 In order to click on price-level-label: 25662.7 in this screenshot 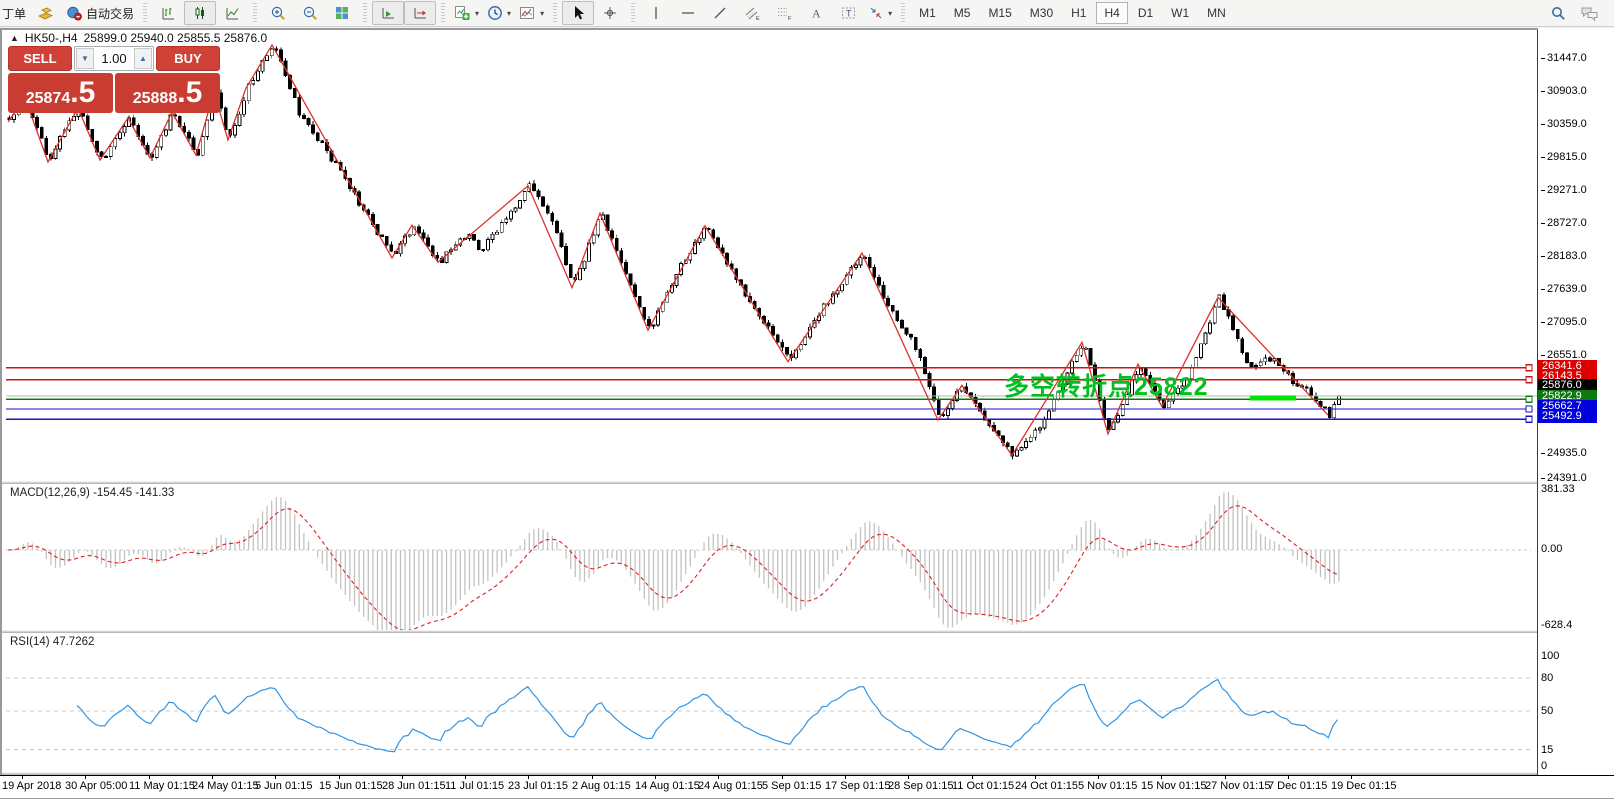, I will do `click(1567, 406)`.